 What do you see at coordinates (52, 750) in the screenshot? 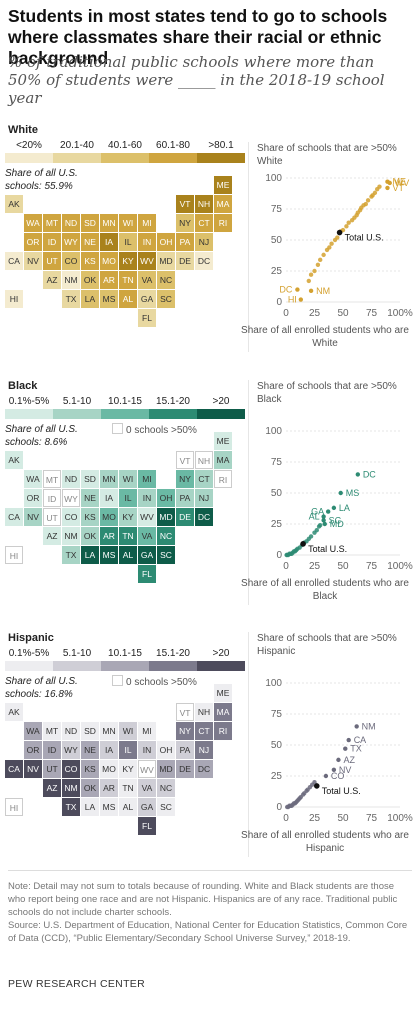
I see `state-tile-id: ID` at bounding box center [52, 750].